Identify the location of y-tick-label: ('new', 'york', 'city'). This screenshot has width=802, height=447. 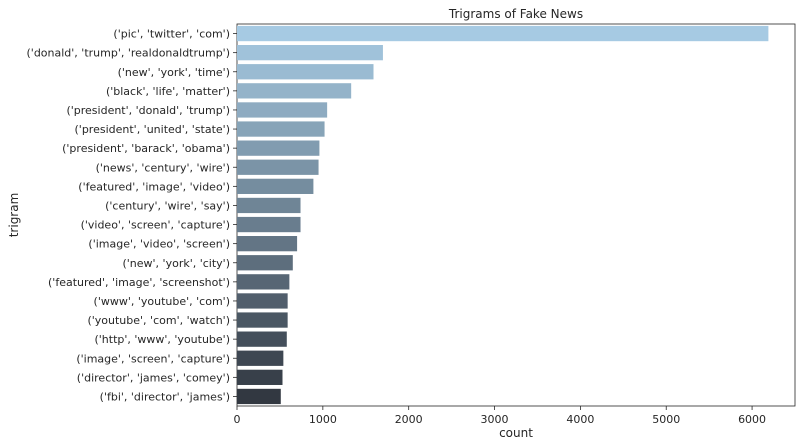
(176, 263).